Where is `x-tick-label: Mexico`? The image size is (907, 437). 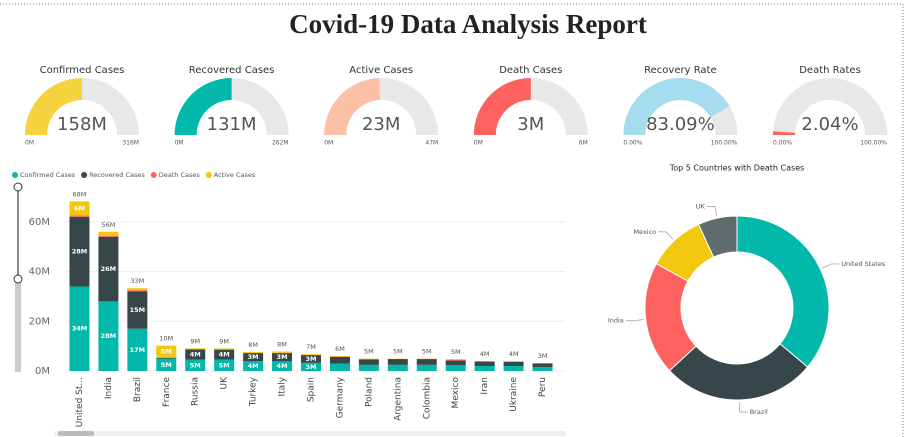 x-tick-label: Mexico is located at coordinates (456, 393).